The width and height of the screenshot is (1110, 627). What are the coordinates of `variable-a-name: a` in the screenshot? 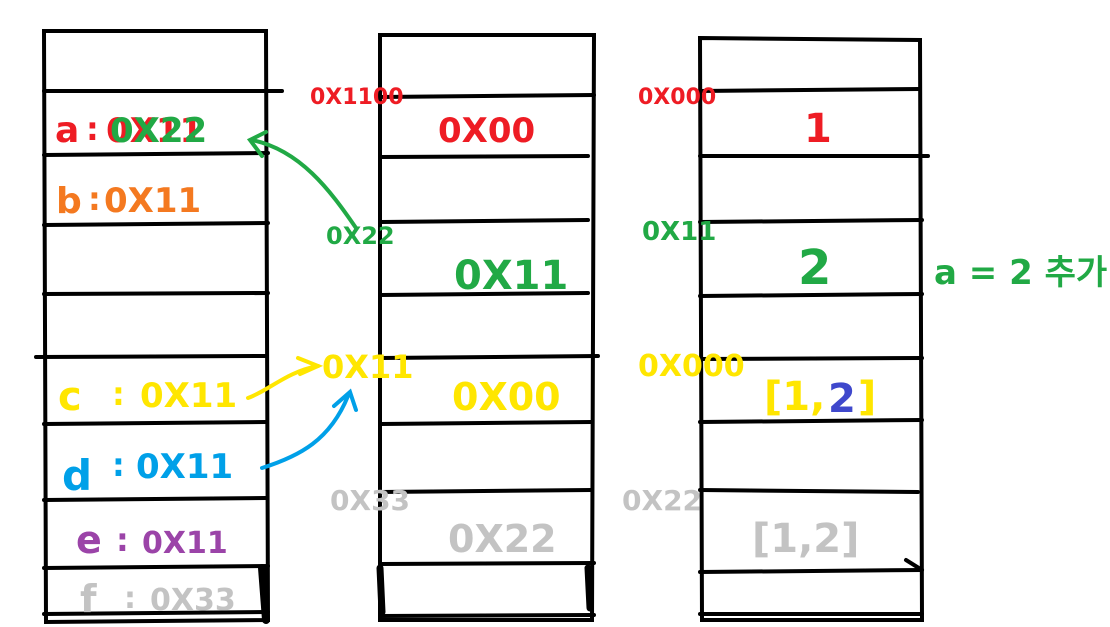 It's located at (67, 130).